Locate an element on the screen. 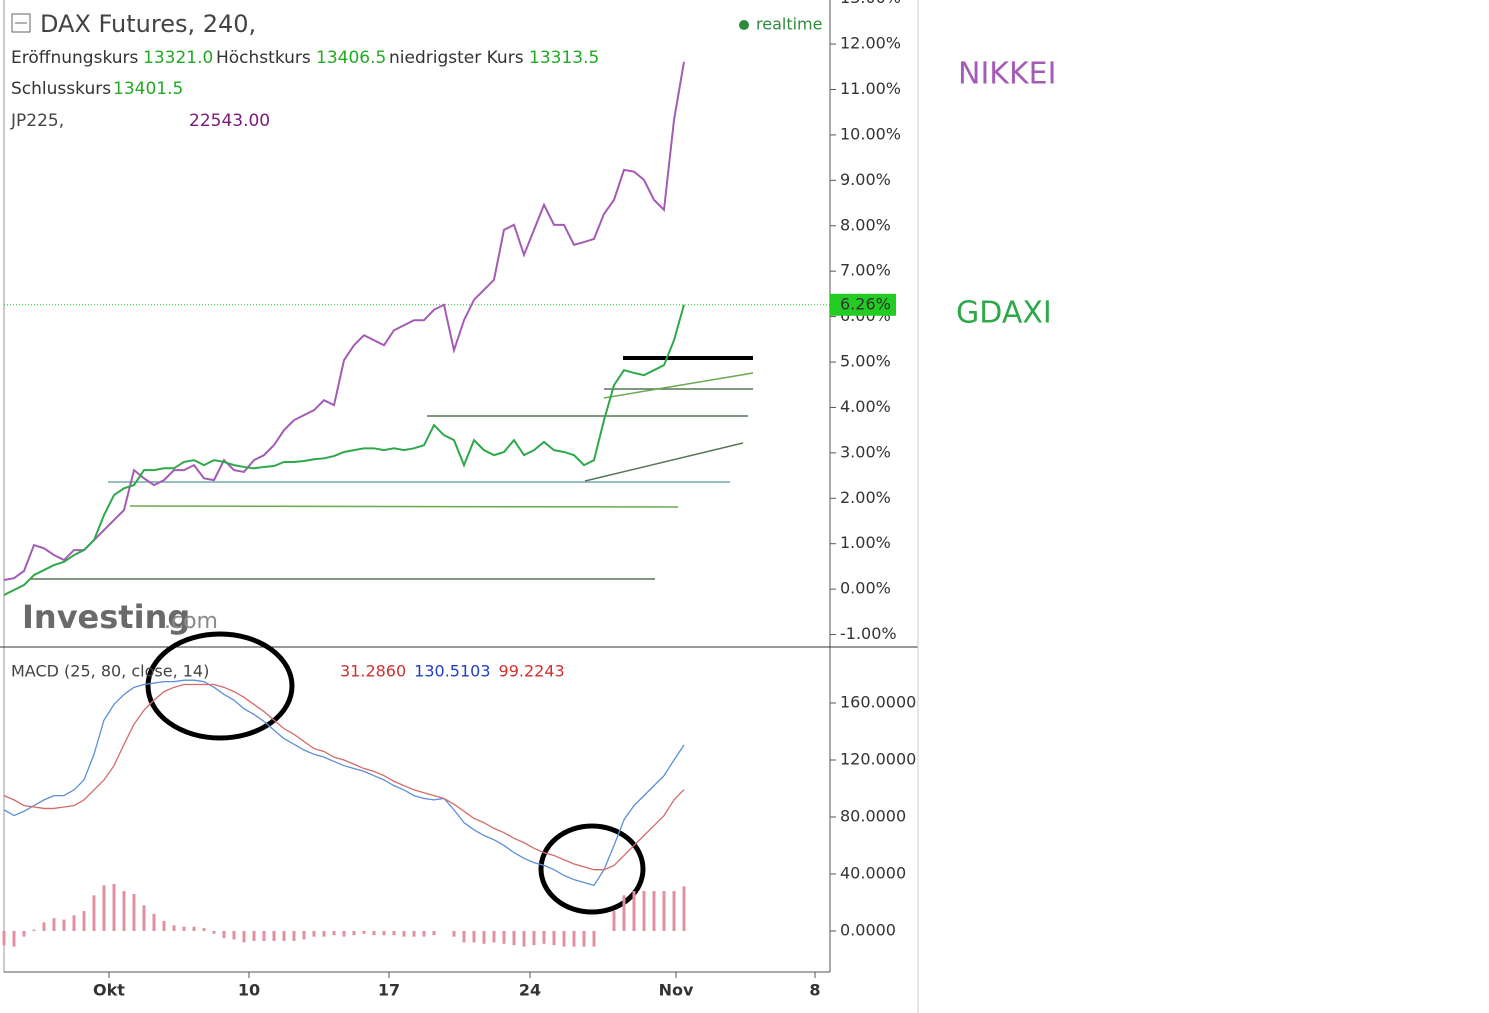  ohlc-label: Eröffnungskurs is located at coordinates (75, 58).